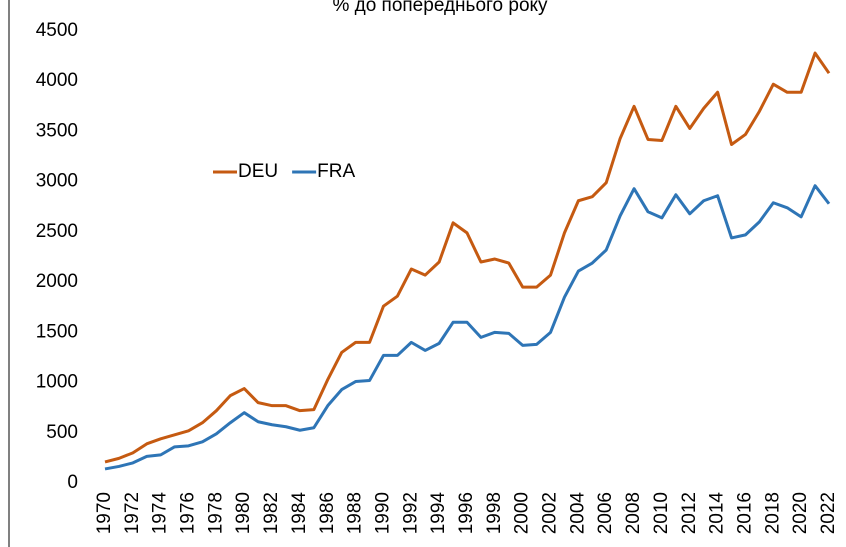 The height and width of the screenshot is (547, 846). I want to click on y-tick-label: 500, so click(62, 432).